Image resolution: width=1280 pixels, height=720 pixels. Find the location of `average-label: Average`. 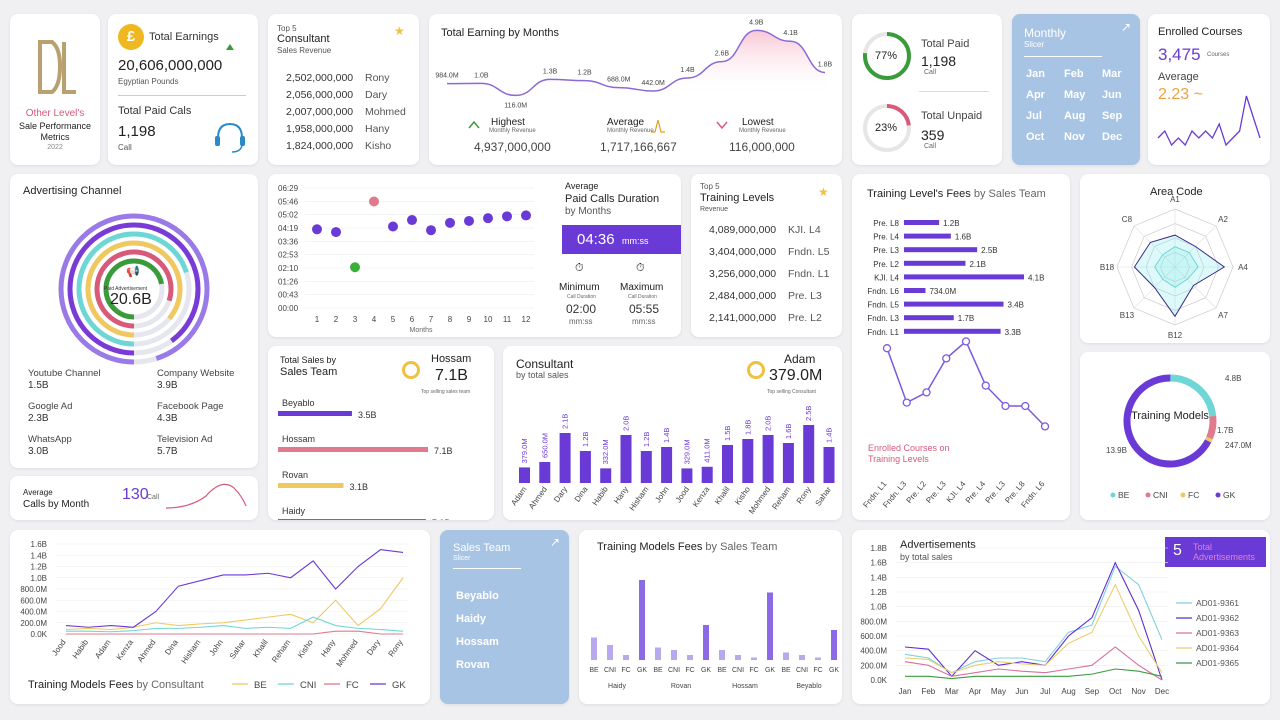

average-label: Average is located at coordinates (1178, 77).